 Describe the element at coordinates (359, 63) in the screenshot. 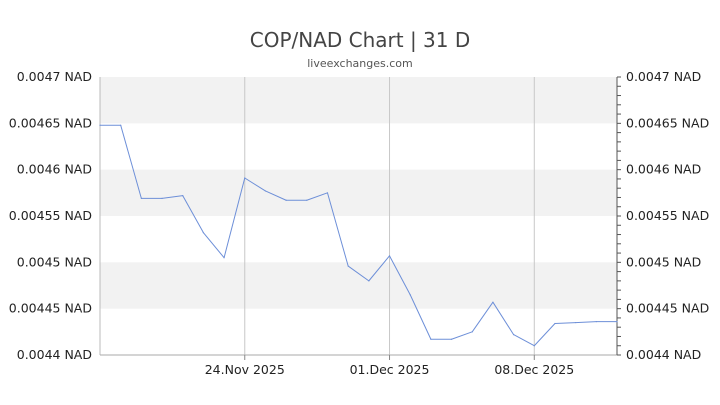

I see `chart-subtitle: liveexchanges.com` at that location.